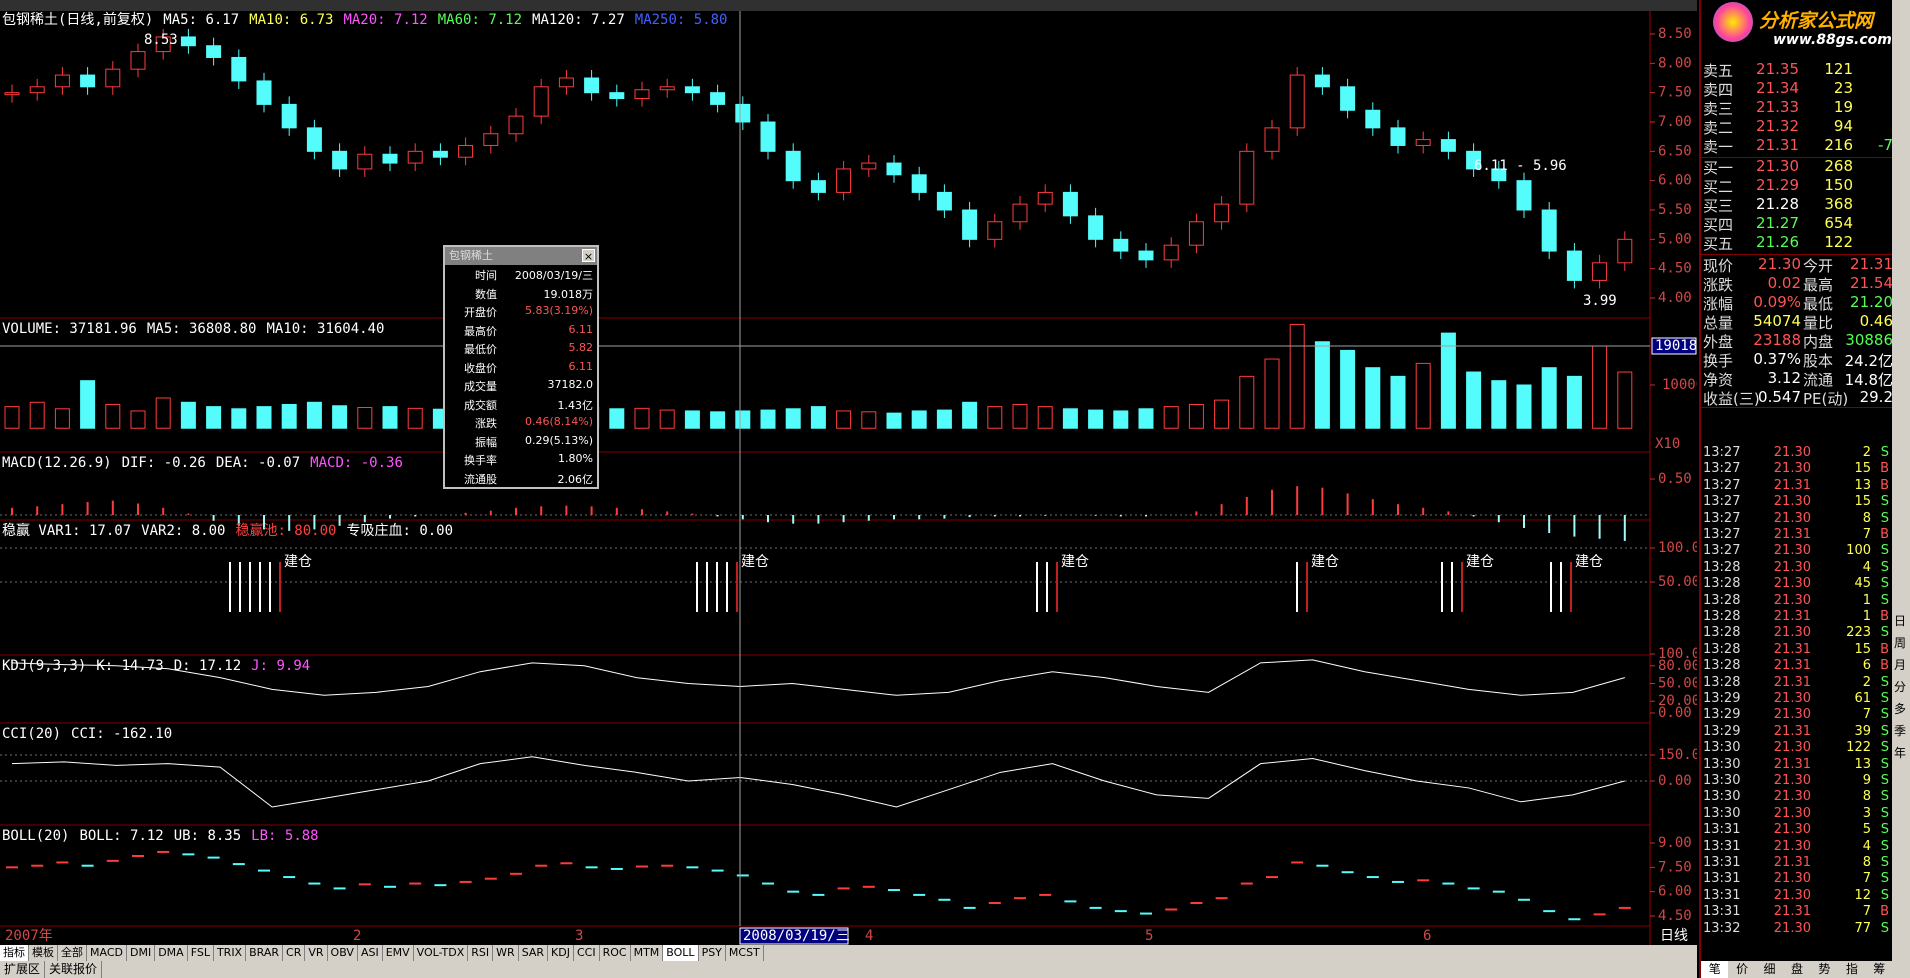  What do you see at coordinates (647, 953) in the screenshot?
I see `indicator-tab: MTM` at bounding box center [647, 953].